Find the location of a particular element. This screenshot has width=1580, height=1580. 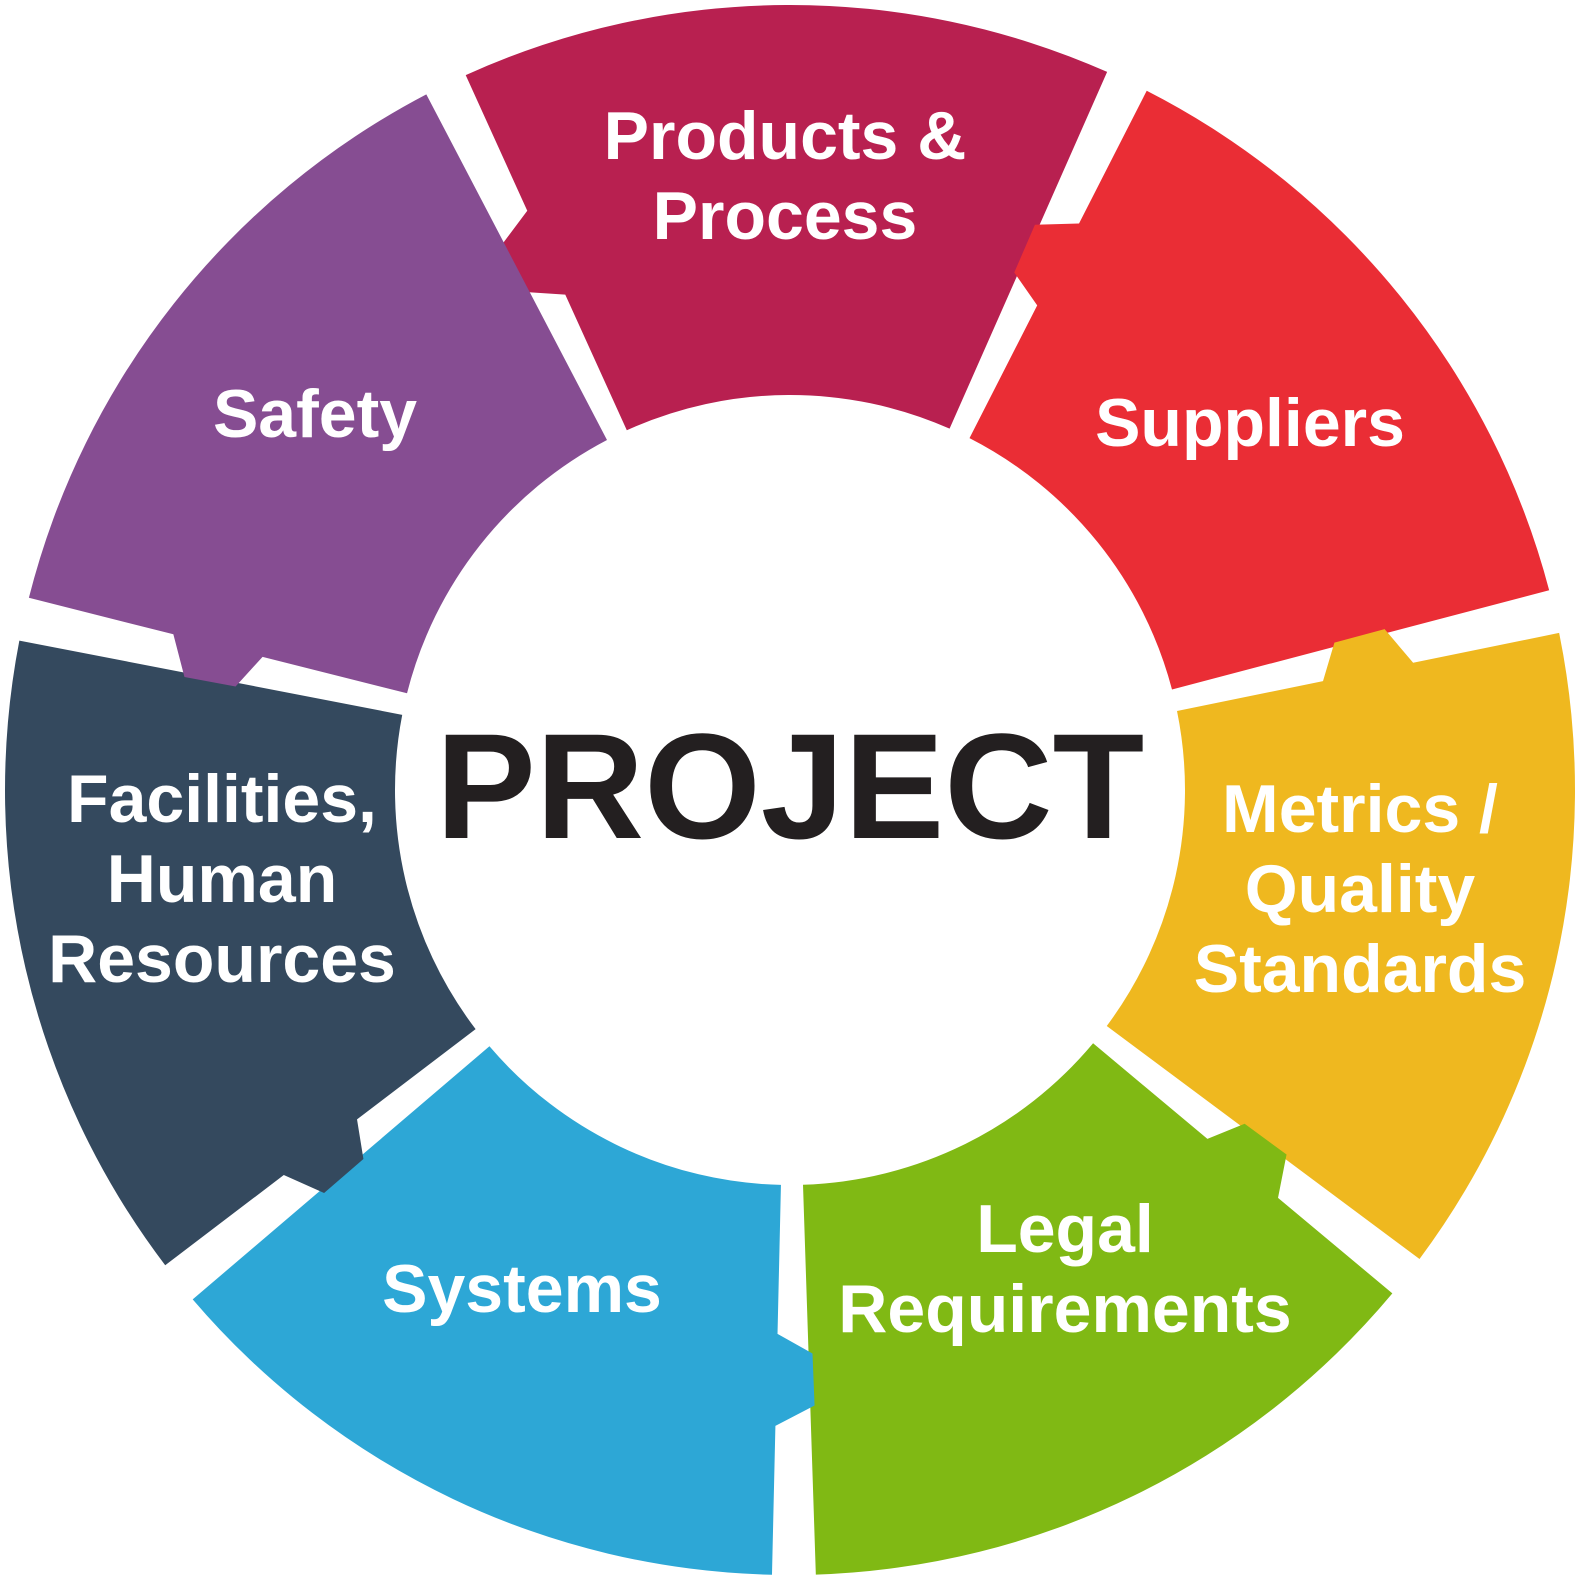

segment-label-line: Legal is located at coordinates (1065, 1229).